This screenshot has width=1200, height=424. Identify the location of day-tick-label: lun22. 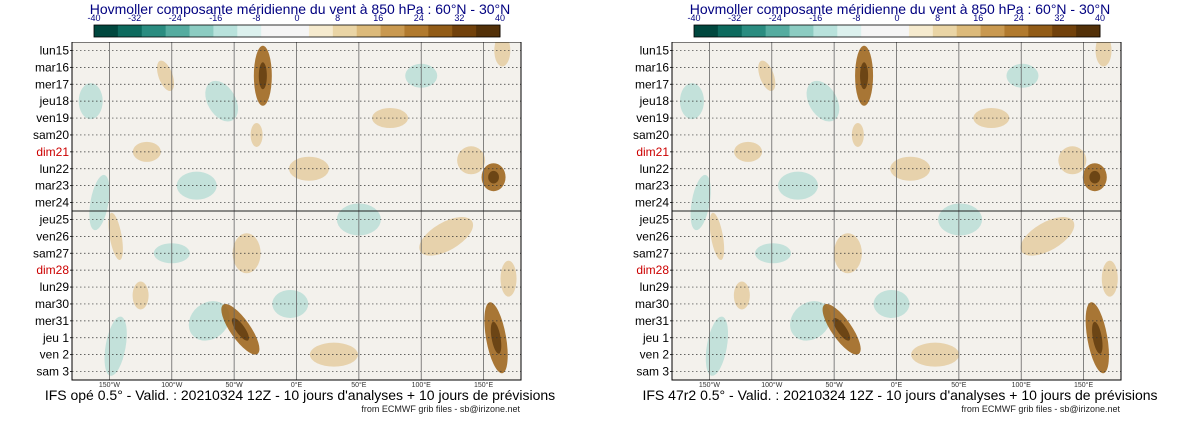
(55, 169).